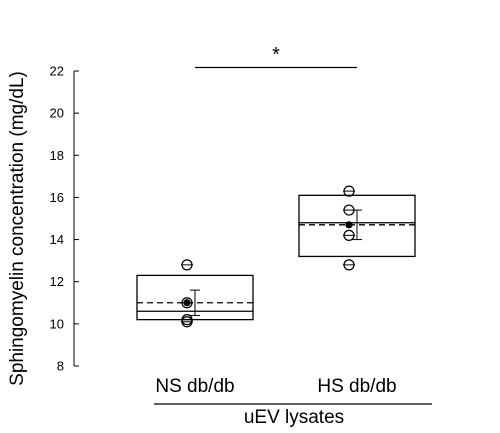 The height and width of the screenshot is (433, 500). I want to click on x-axis-label: uEV lysates, so click(294, 417).